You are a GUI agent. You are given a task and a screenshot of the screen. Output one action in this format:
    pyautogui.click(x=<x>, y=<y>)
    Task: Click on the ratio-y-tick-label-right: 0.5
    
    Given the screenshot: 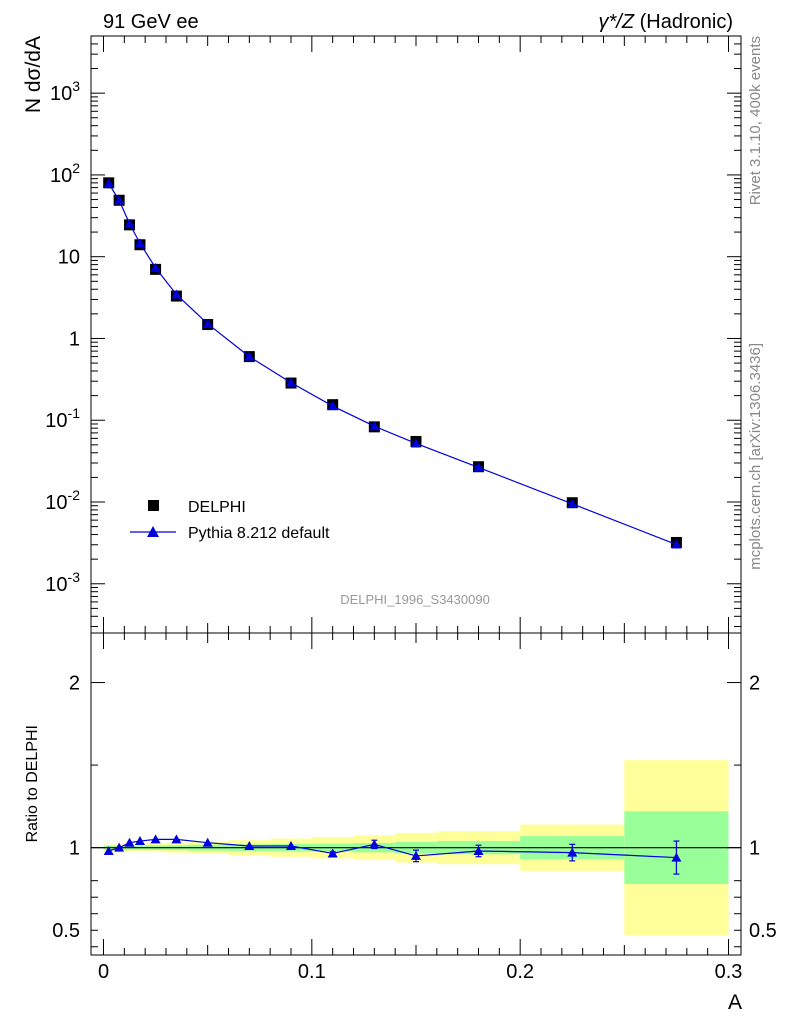 What is the action you would take?
    pyautogui.click(x=763, y=931)
    